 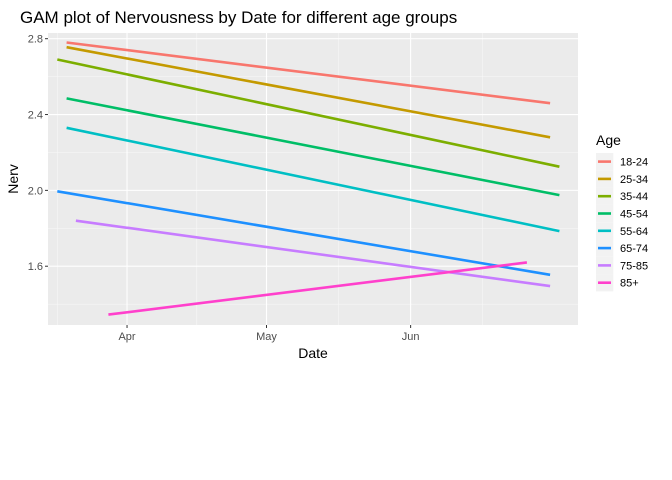 What do you see at coordinates (411, 337) in the screenshot?
I see `x-tick-label: Jun` at bounding box center [411, 337].